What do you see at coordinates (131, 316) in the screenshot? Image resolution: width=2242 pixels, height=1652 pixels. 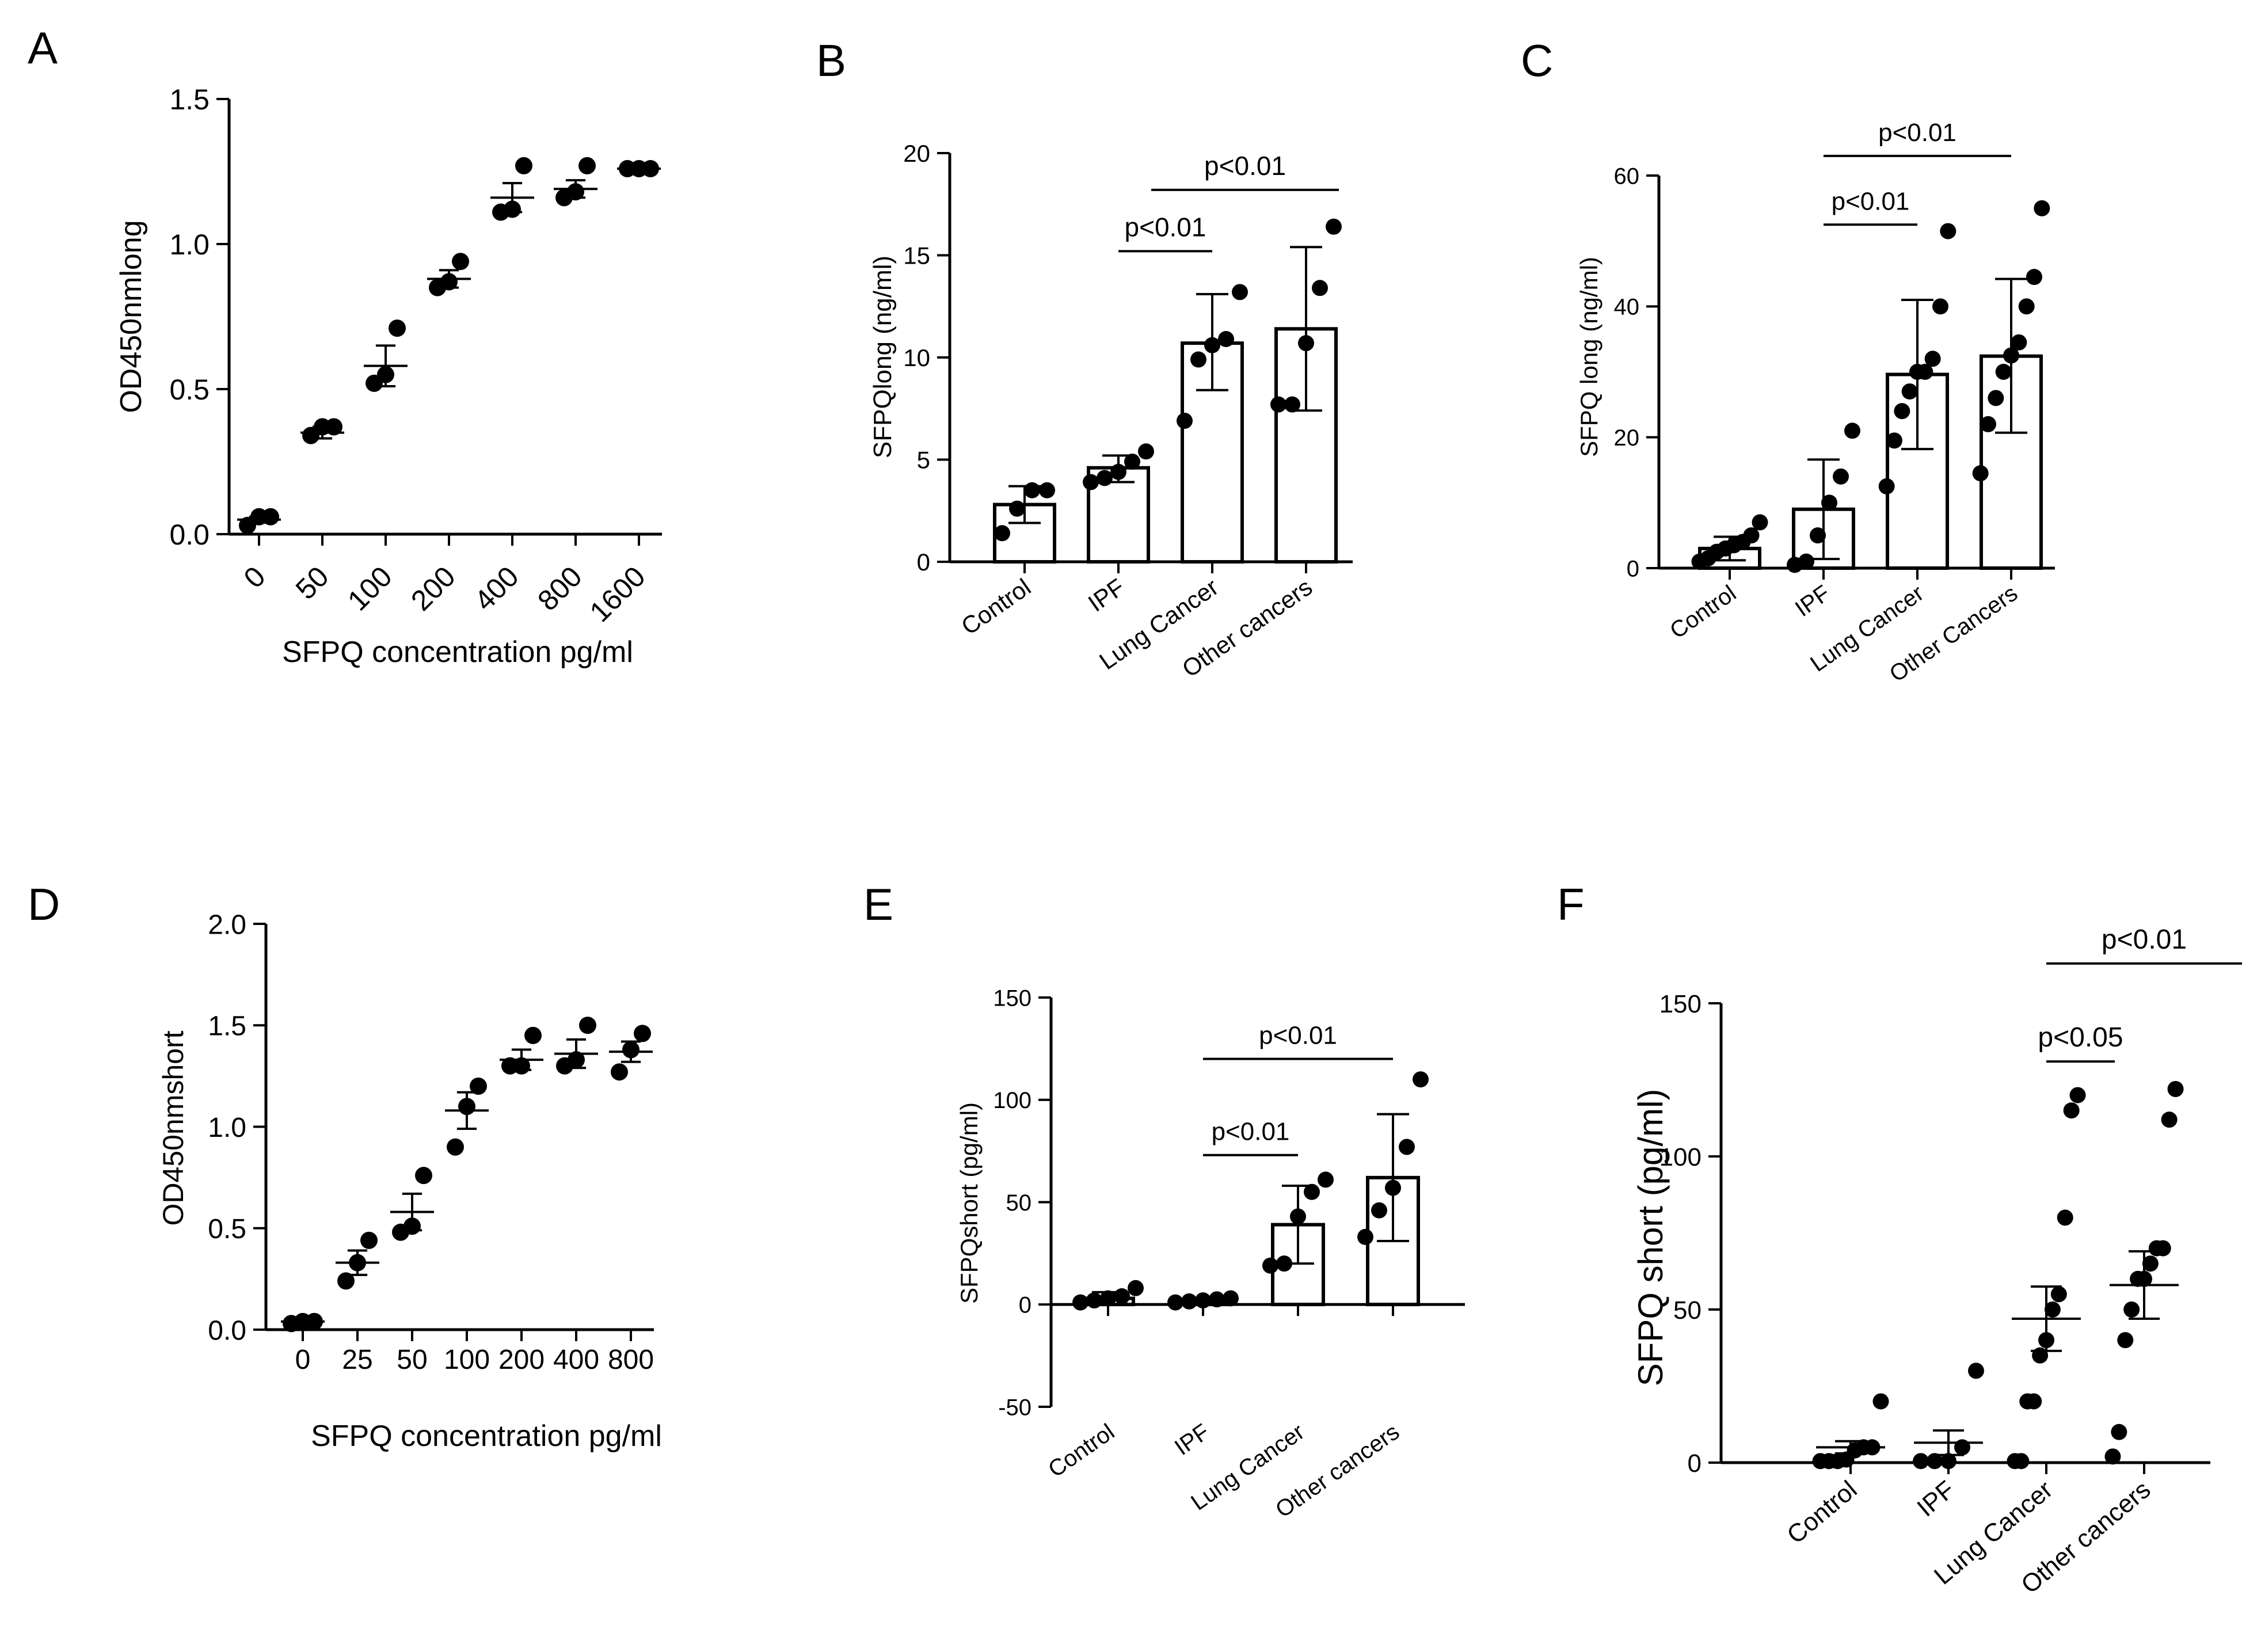 I see `y-axis-label: OD450nmlong` at bounding box center [131, 316].